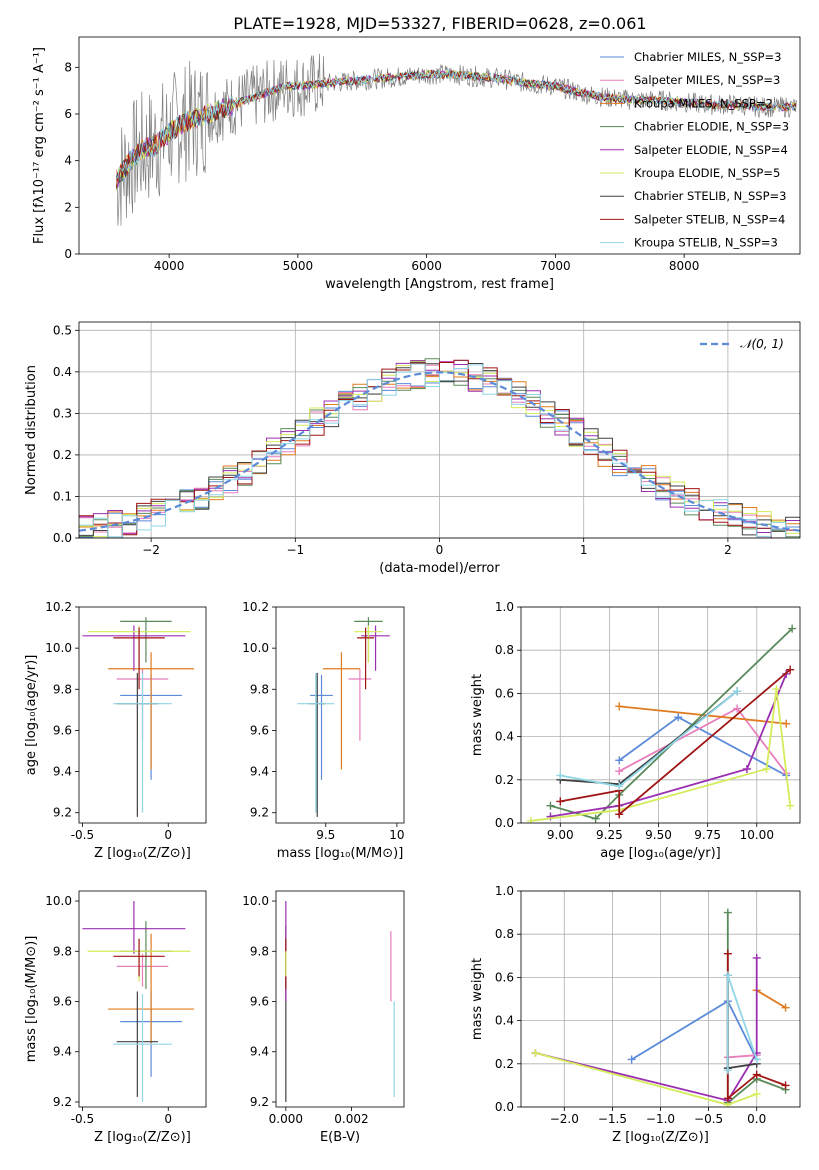 The image size is (819, 1170). What do you see at coordinates (756, 1119) in the screenshot?
I see `x-tick-label: 0.0` at bounding box center [756, 1119].